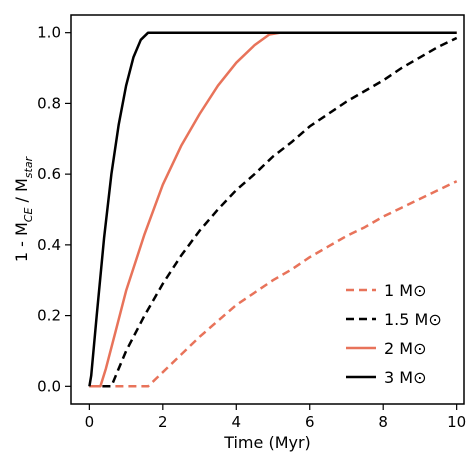  Describe the element at coordinates (49, 174) in the screenshot. I see `y-tick-label: 0.6` at that location.